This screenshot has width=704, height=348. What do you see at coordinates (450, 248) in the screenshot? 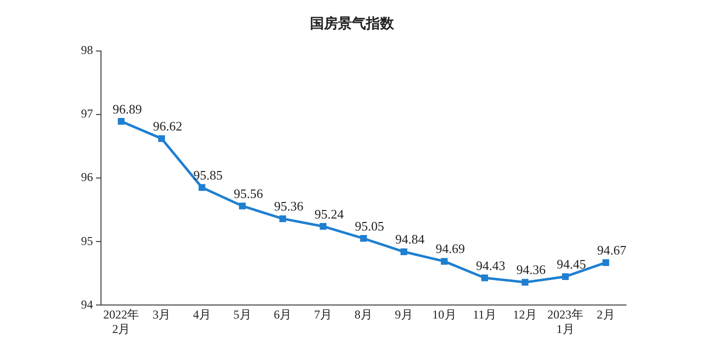
I see `data-label: 94.69` at bounding box center [450, 248].